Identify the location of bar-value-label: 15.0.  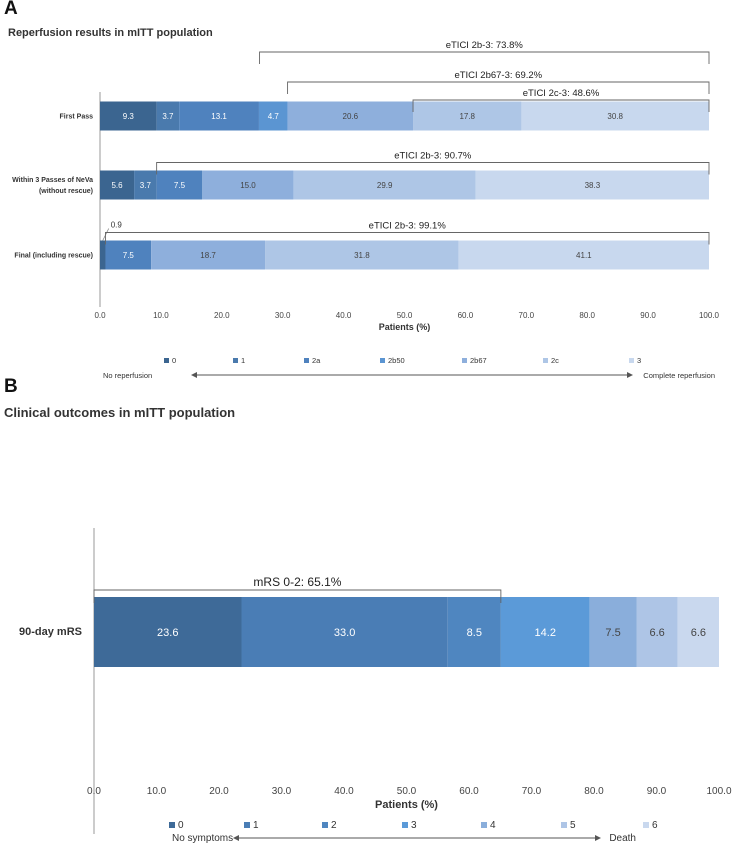
(248, 185).